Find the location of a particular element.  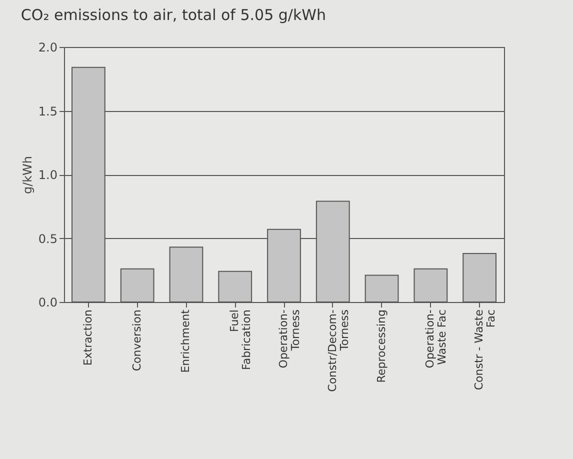

y-tick-label: 0.0 is located at coordinates (48, 303).